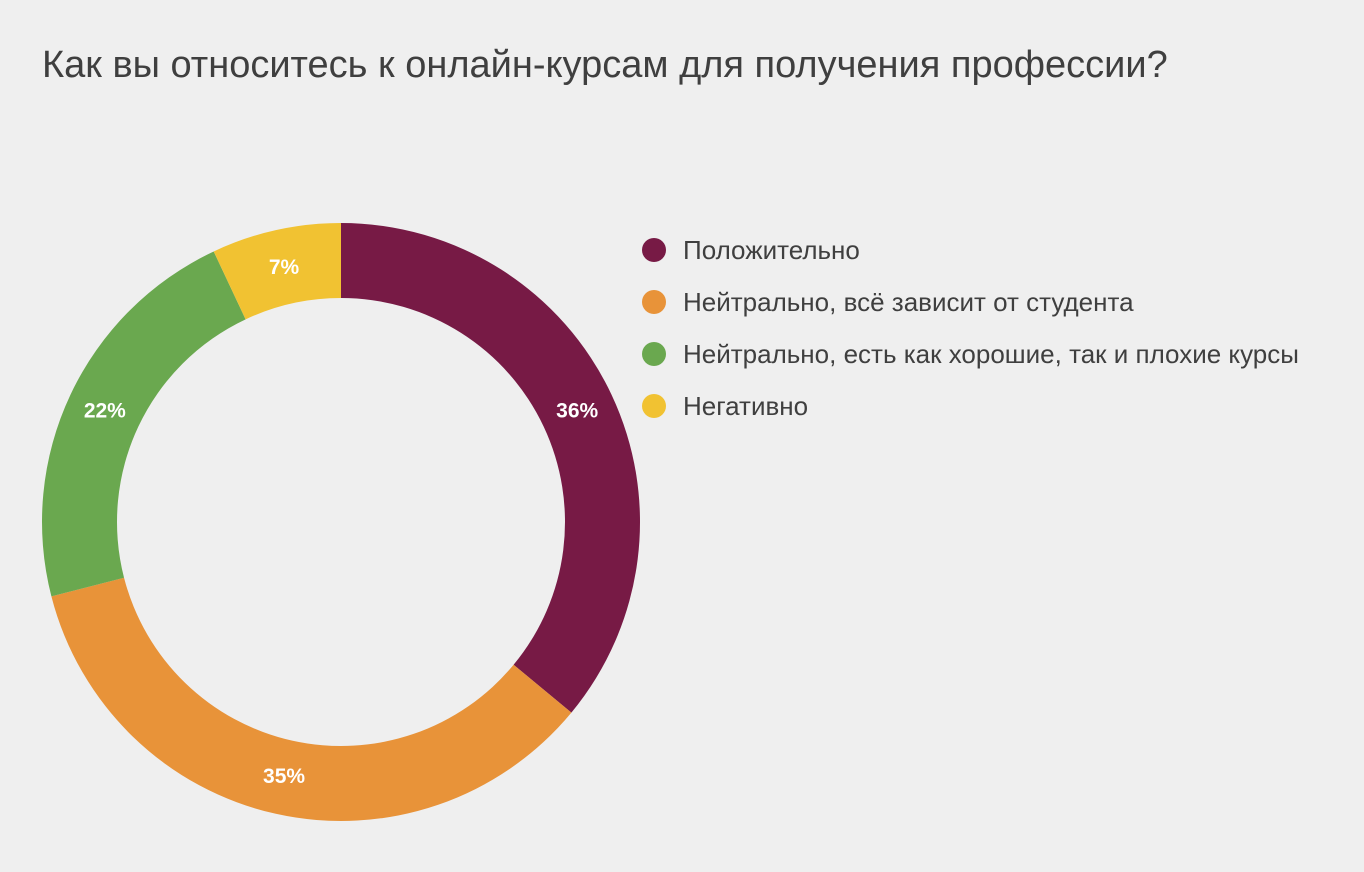  Describe the element at coordinates (144, 424) in the screenshot. I see `donut-slice-neutral-courses` at that location.